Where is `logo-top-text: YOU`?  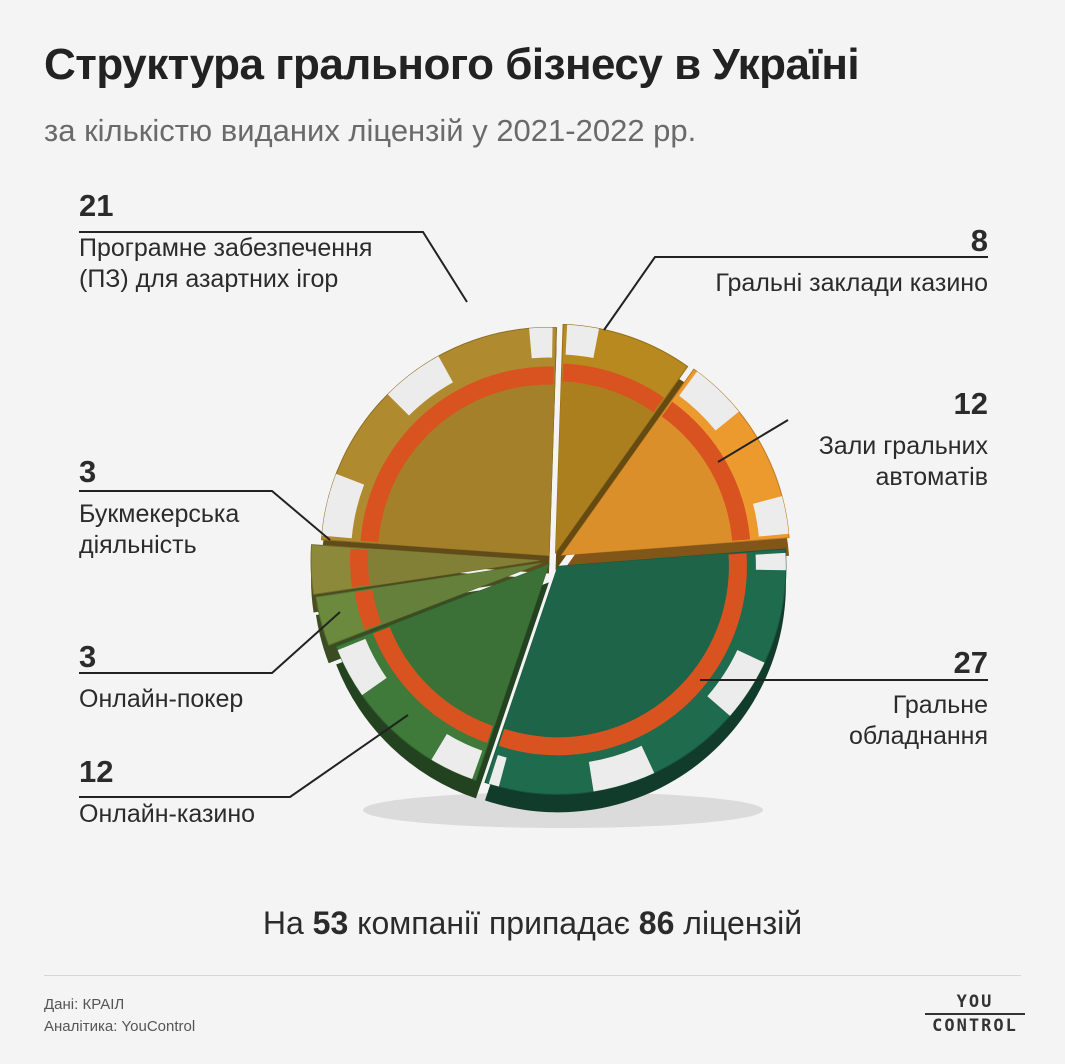 logo-top-text: YOU is located at coordinates (975, 1002).